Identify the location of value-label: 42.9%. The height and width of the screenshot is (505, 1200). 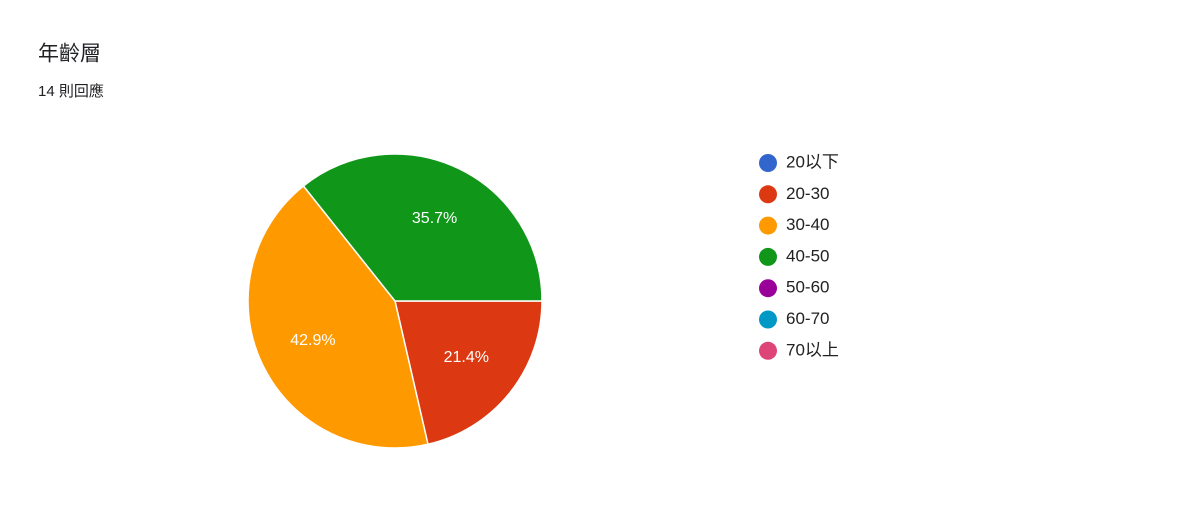
(312, 340).